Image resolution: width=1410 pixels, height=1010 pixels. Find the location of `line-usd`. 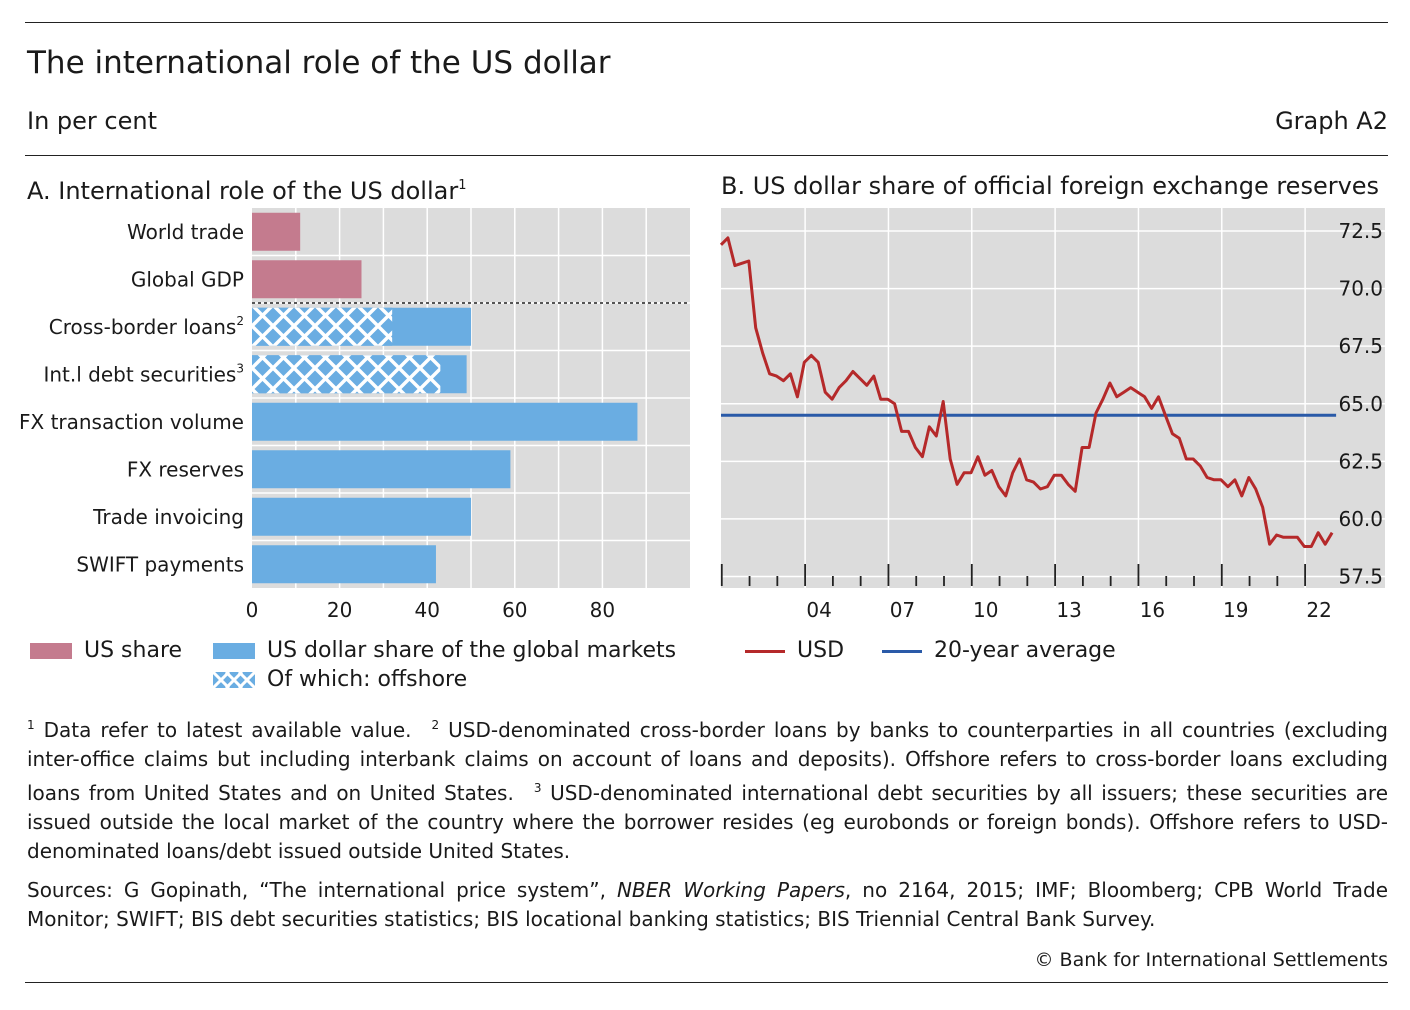

line-usd is located at coordinates (1026, 392).